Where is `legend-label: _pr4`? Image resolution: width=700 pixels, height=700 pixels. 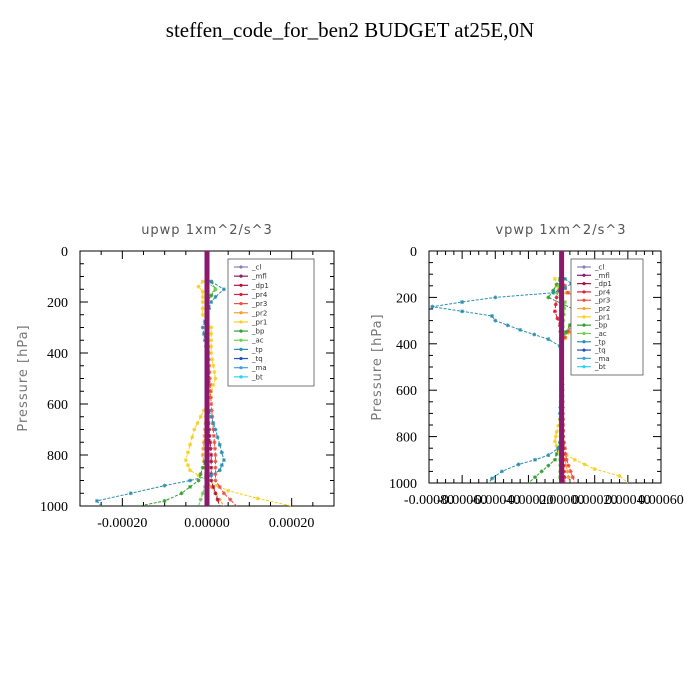 legend-label: _pr4 is located at coordinates (602, 292).